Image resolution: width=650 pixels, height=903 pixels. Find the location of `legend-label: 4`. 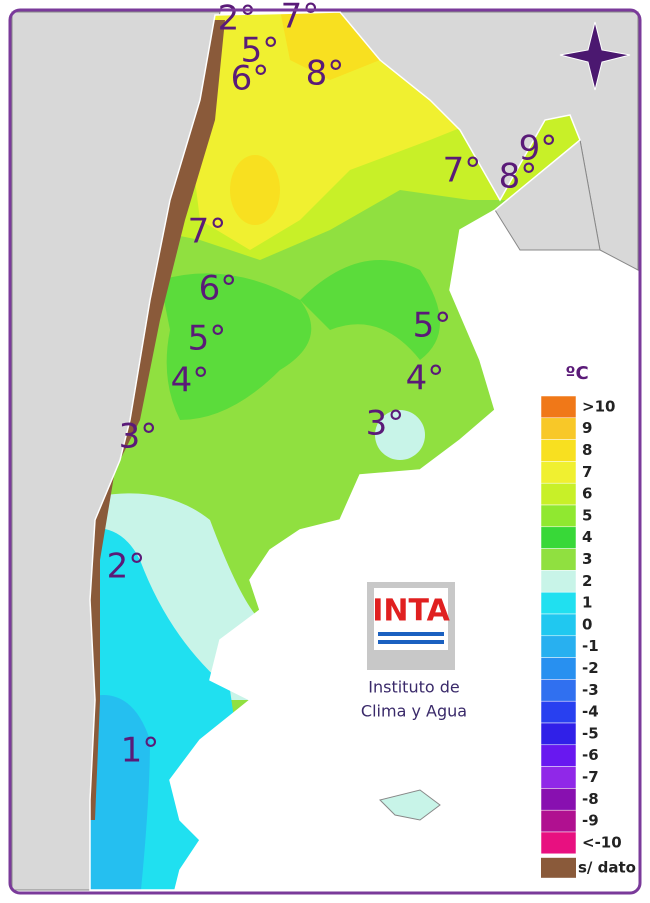

legend-label: 4 is located at coordinates (587, 537).